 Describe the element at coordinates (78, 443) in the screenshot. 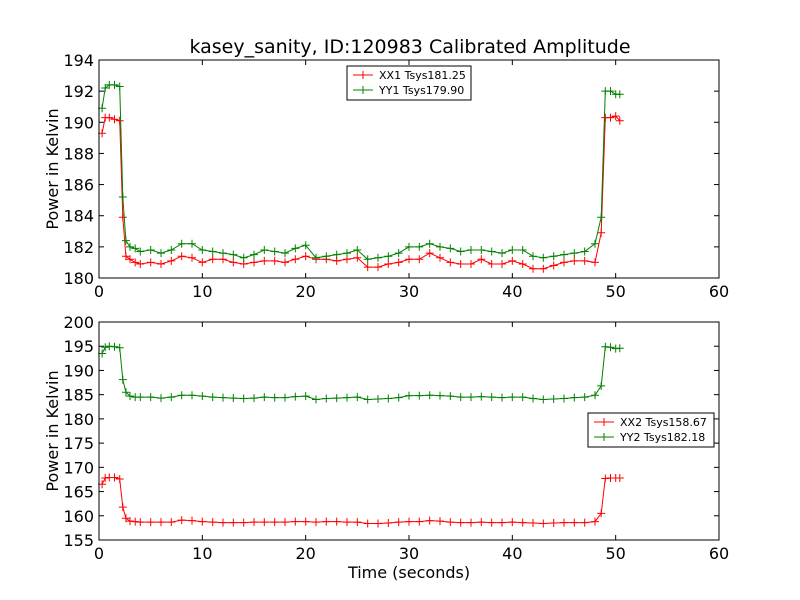

I see `y-tick-label: 175` at that location.